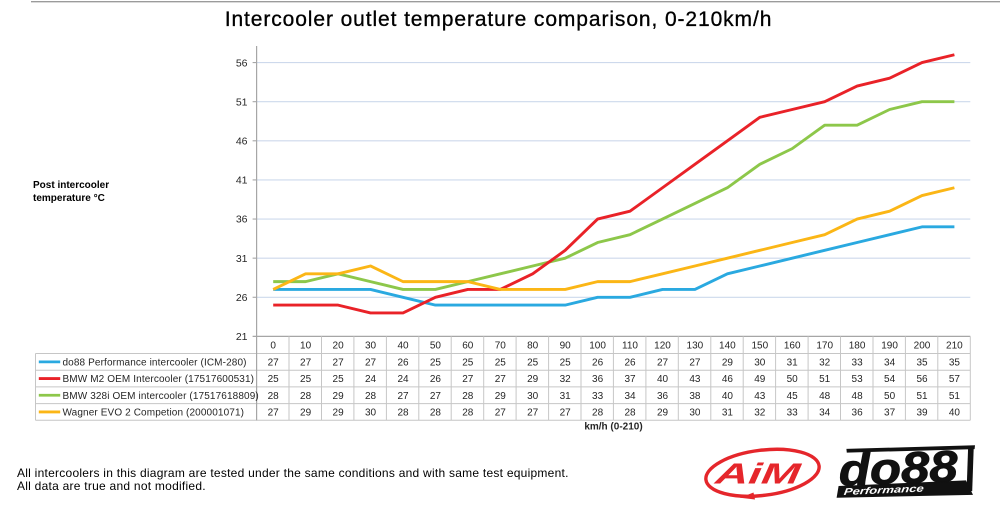 The width and height of the screenshot is (1000, 517). What do you see at coordinates (757, 475) in the screenshot?
I see `svg-text: AiM` at bounding box center [757, 475].